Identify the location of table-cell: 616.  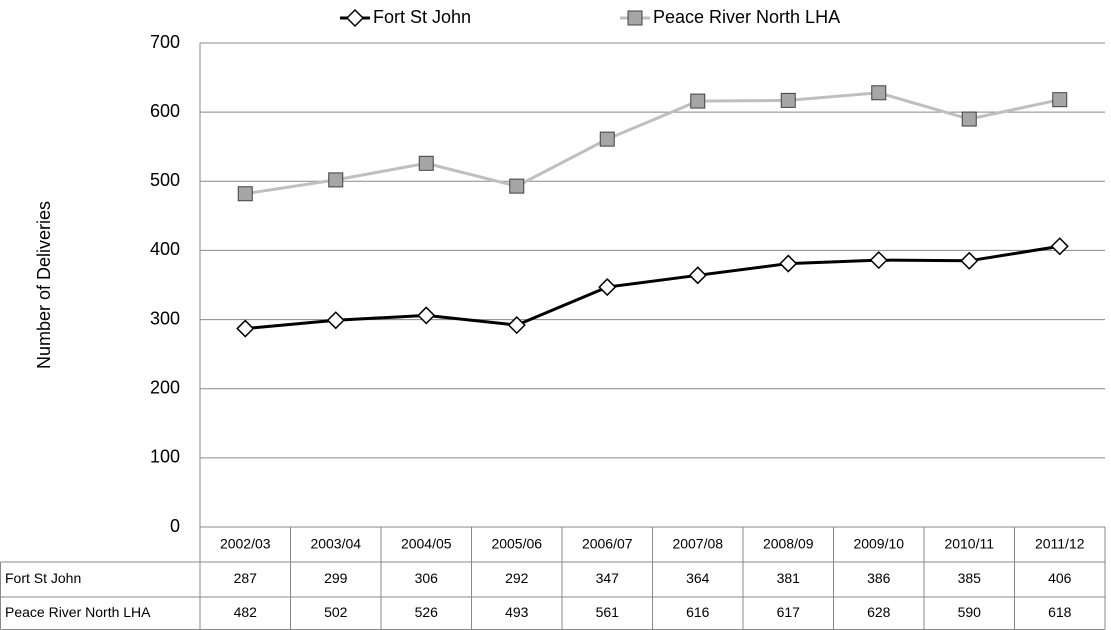
(698, 612).